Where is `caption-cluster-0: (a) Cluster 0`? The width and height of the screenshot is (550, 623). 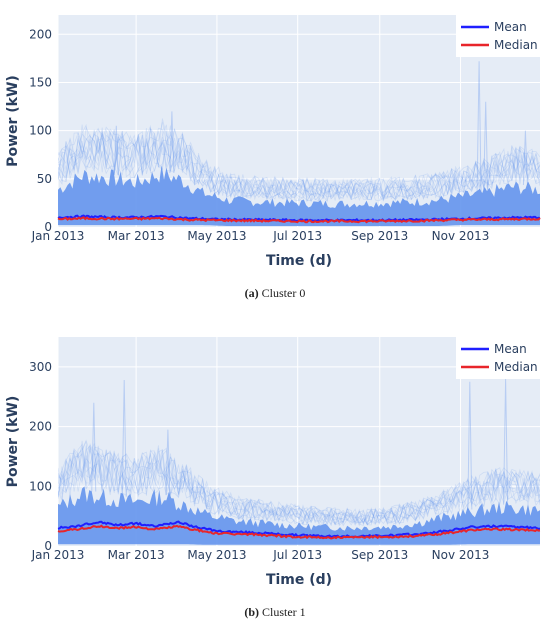 caption-cluster-0: (a) Cluster 0 is located at coordinates (275, 293).